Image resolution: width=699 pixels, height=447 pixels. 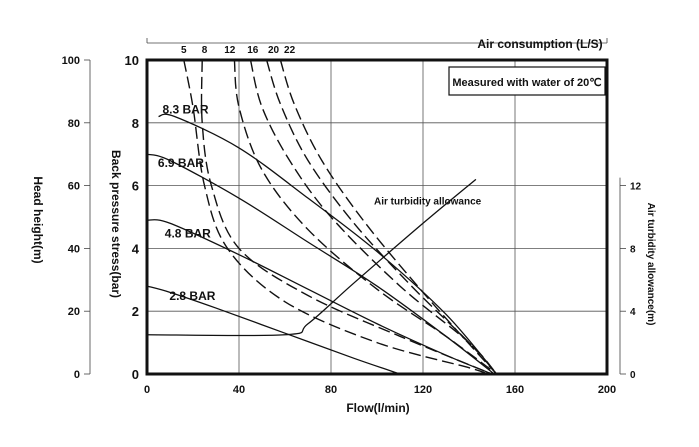 I want to click on head-tick-label: 60, so click(x=74, y=187).